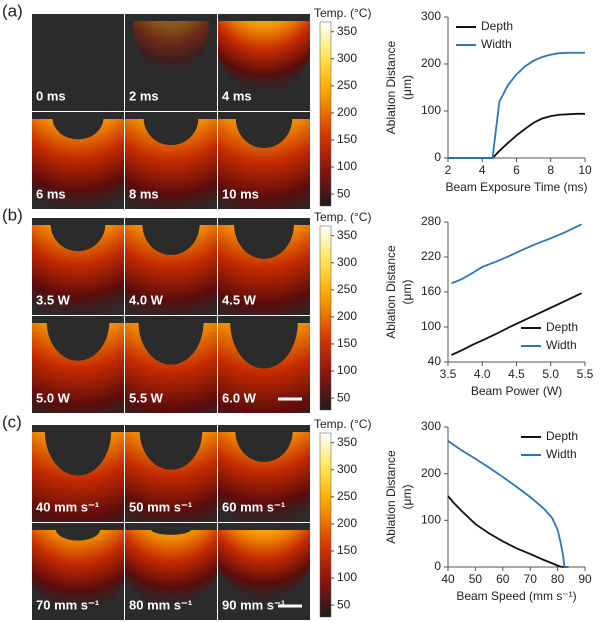 The image size is (600, 622). Describe the element at coordinates (482, 374) in the screenshot. I see `x-tick-label: 4.0` at that location.